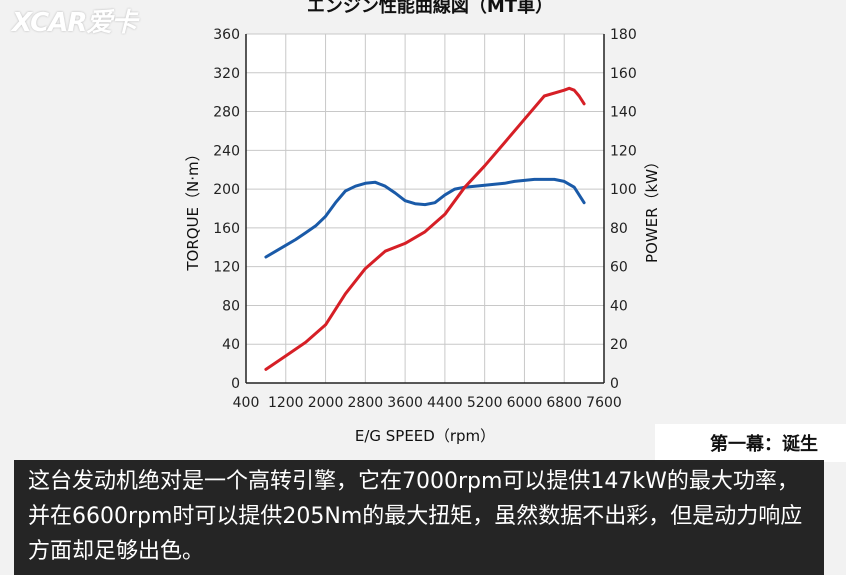 This screenshot has width=846, height=575. I want to click on xcar-logo: XCAR爱卡, so click(74, 23).